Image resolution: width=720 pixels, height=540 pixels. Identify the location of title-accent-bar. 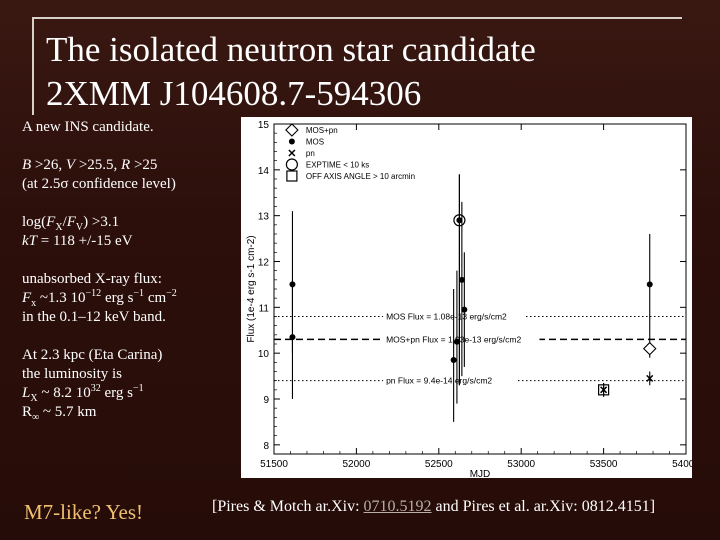
(33, 66).